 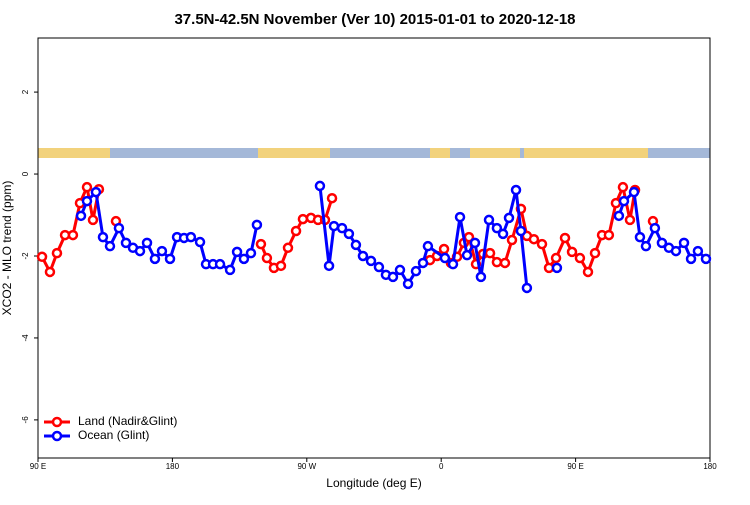 What do you see at coordinates (374, 153) in the screenshot?
I see `map-strip` at bounding box center [374, 153].